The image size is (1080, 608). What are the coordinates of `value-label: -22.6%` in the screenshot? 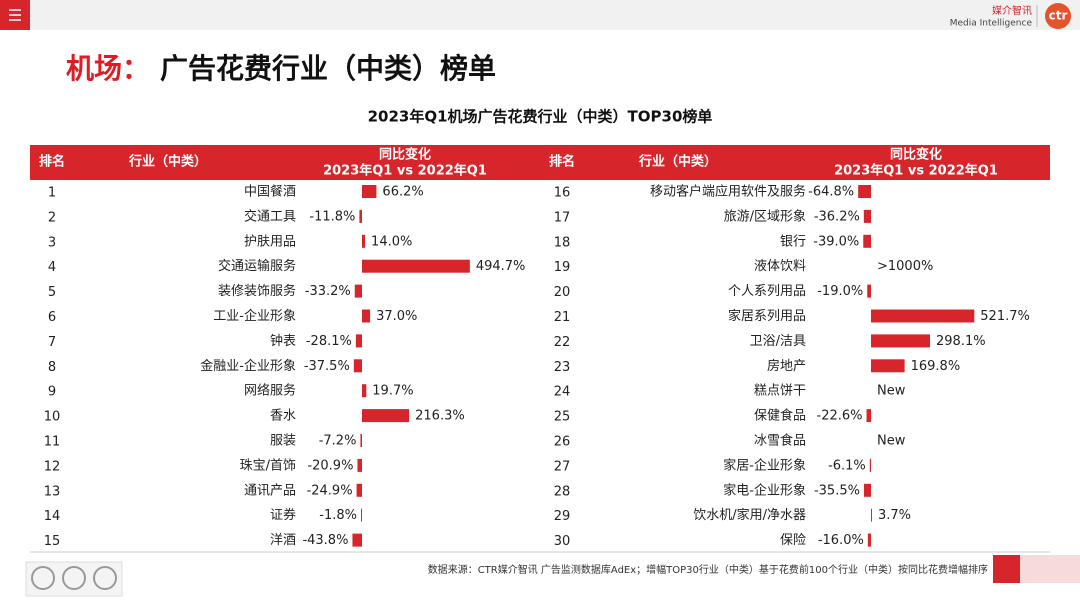 It's located at (840, 416).